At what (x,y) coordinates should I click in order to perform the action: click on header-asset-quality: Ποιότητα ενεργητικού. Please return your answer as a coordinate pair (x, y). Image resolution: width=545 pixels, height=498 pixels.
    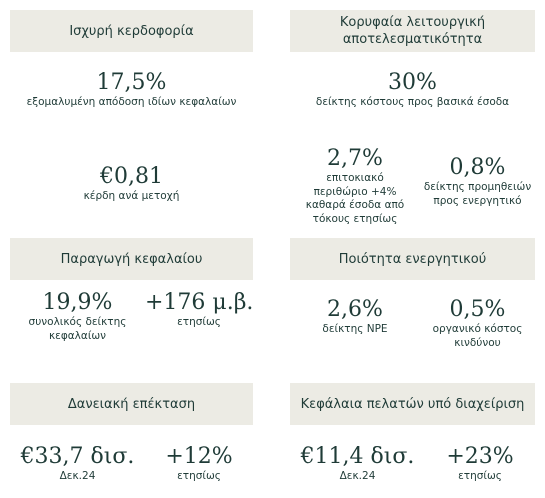
    Looking at the image, I should click on (412, 259).